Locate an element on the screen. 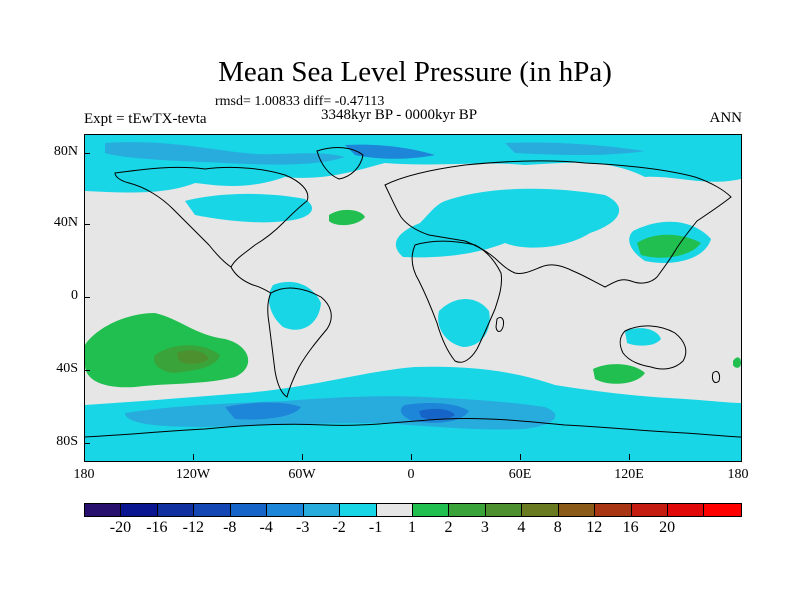 This screenshot has height=600, width=800. colorbar is located at coordinates (413, 510).